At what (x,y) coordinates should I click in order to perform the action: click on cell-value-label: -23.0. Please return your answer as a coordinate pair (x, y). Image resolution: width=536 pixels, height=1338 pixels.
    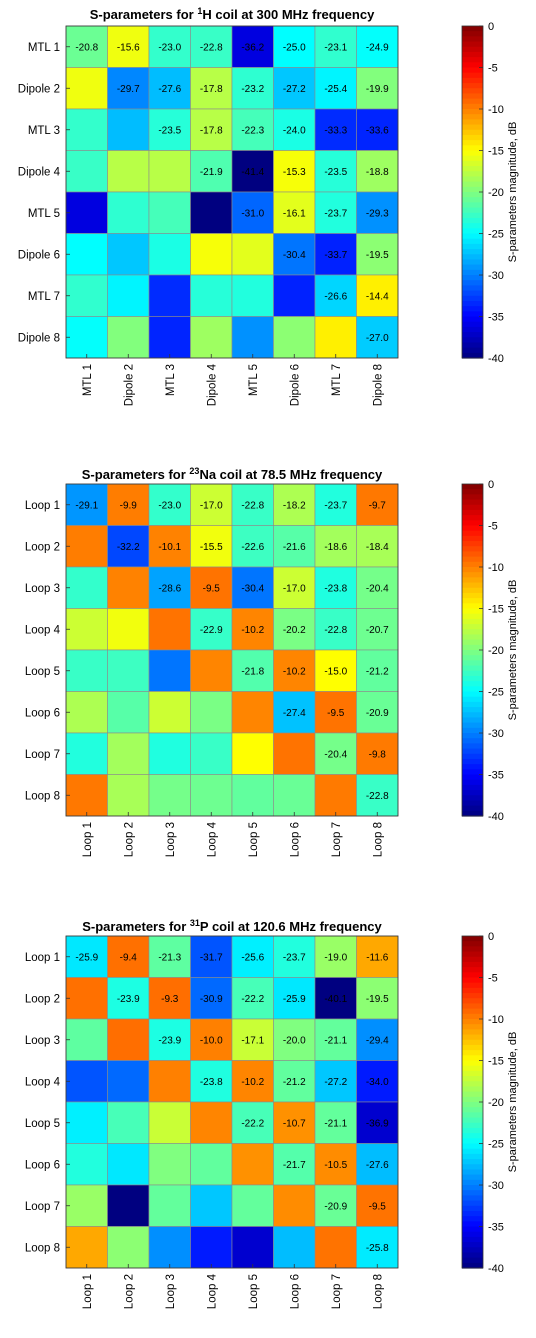
    Looking at the image, I should click on (169, 505).